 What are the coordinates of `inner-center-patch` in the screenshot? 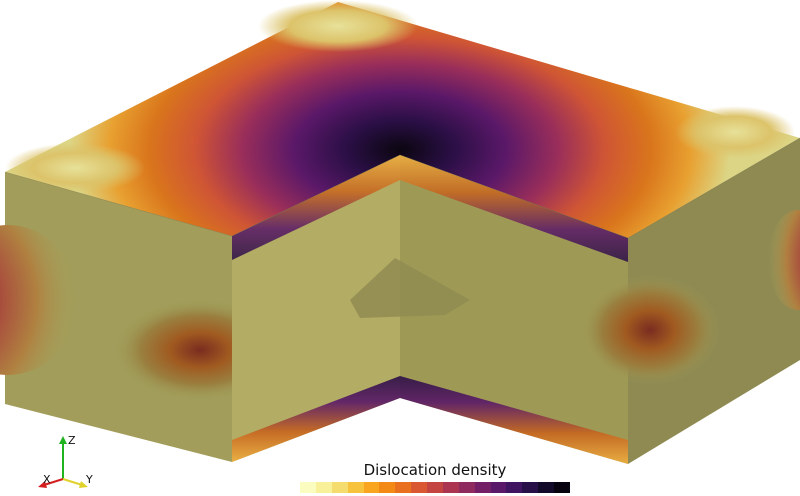 It's located at (410, 288).